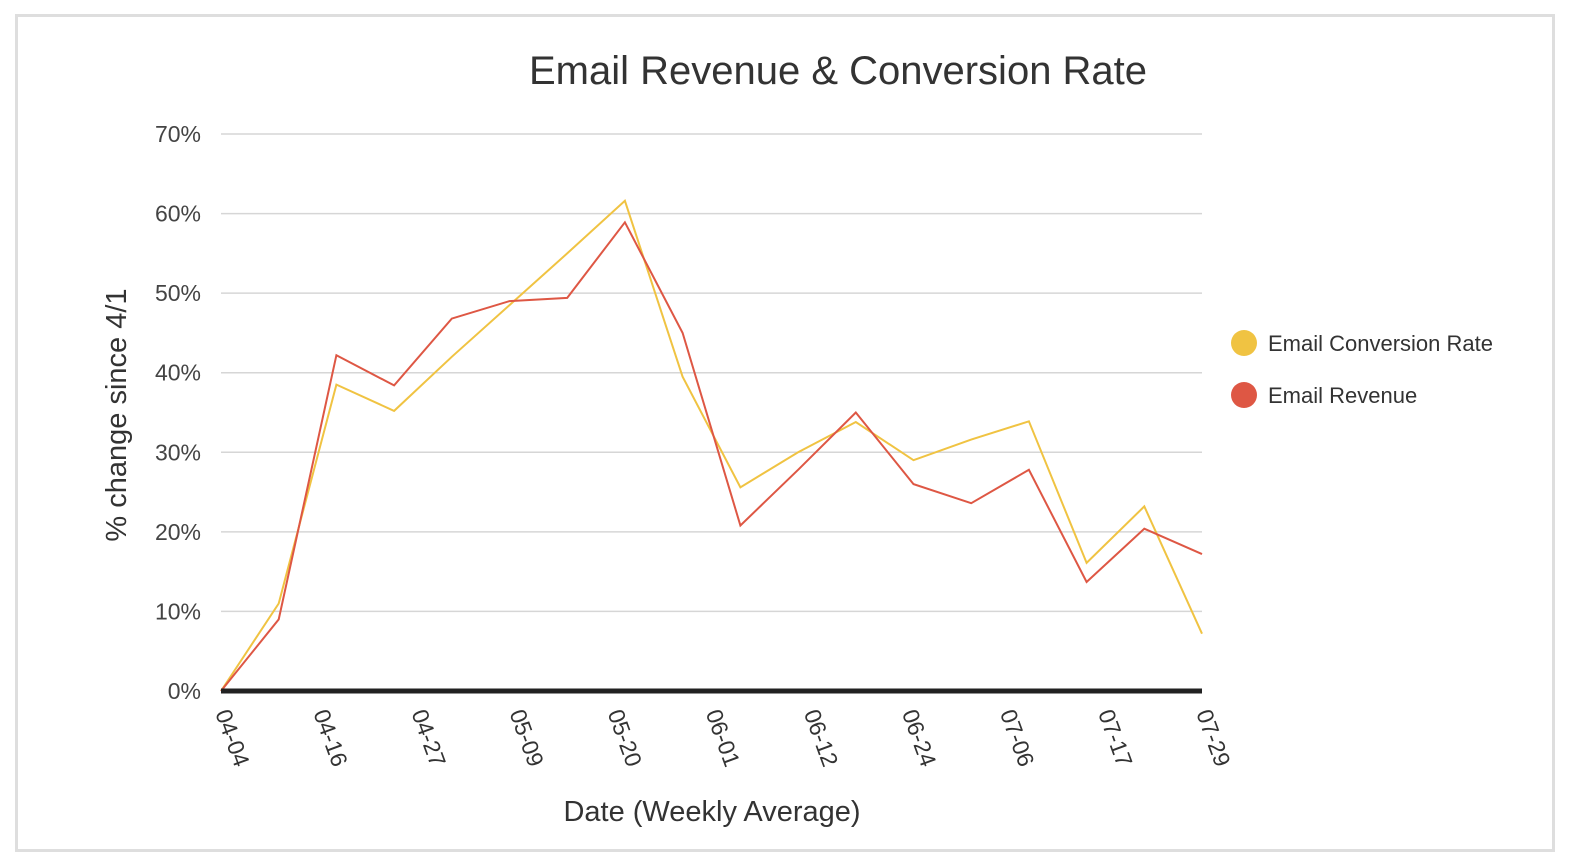 This screenshot has height=868, width=1570. What do you see at coordinates (232, 738) in the screenshot?
I see `x-tick-label: 04-04` at bounding box center [232, 738].